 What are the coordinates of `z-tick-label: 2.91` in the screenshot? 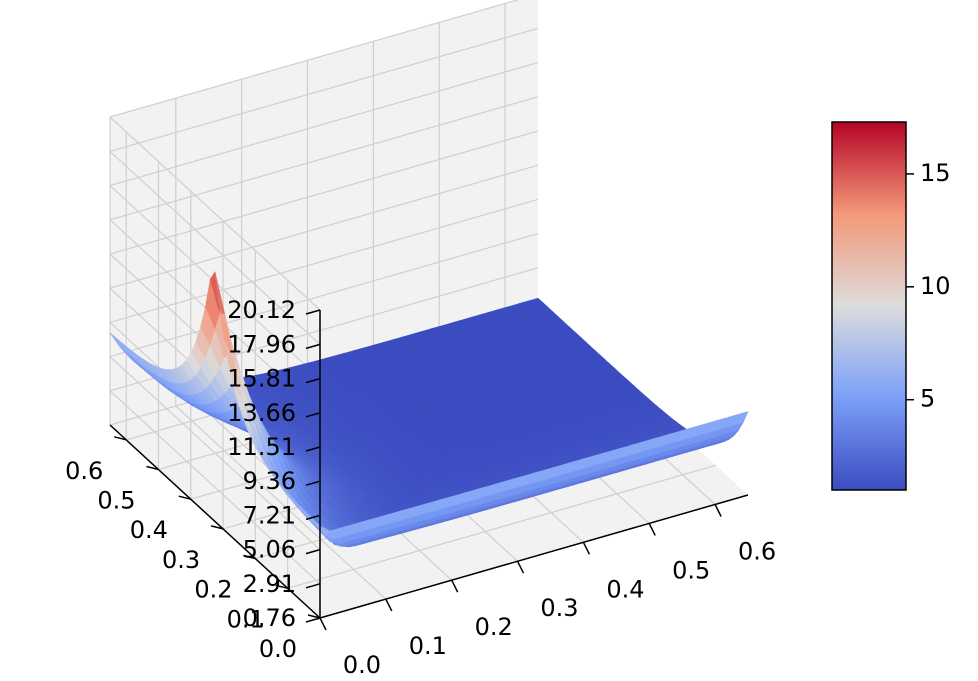 It's located at (269, 584).